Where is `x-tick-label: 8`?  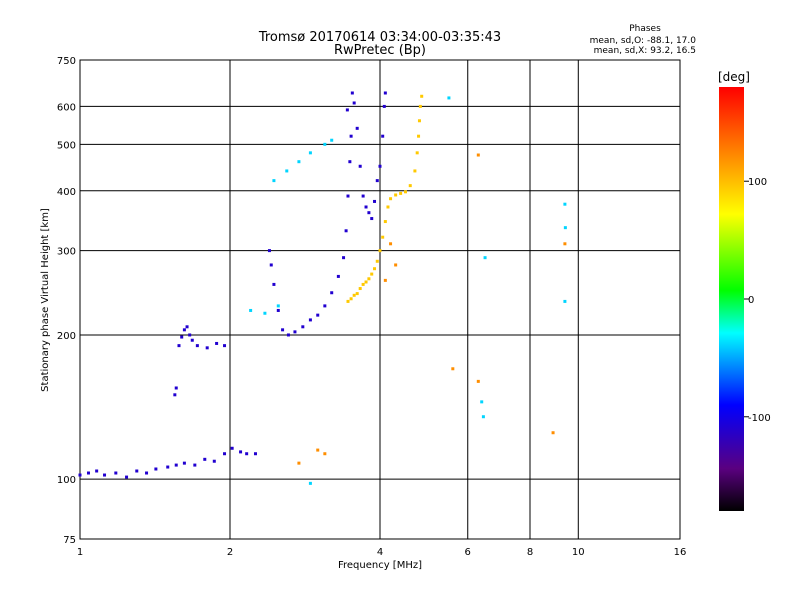
x-tick-label: 8 is located at coordinates (530, 552).